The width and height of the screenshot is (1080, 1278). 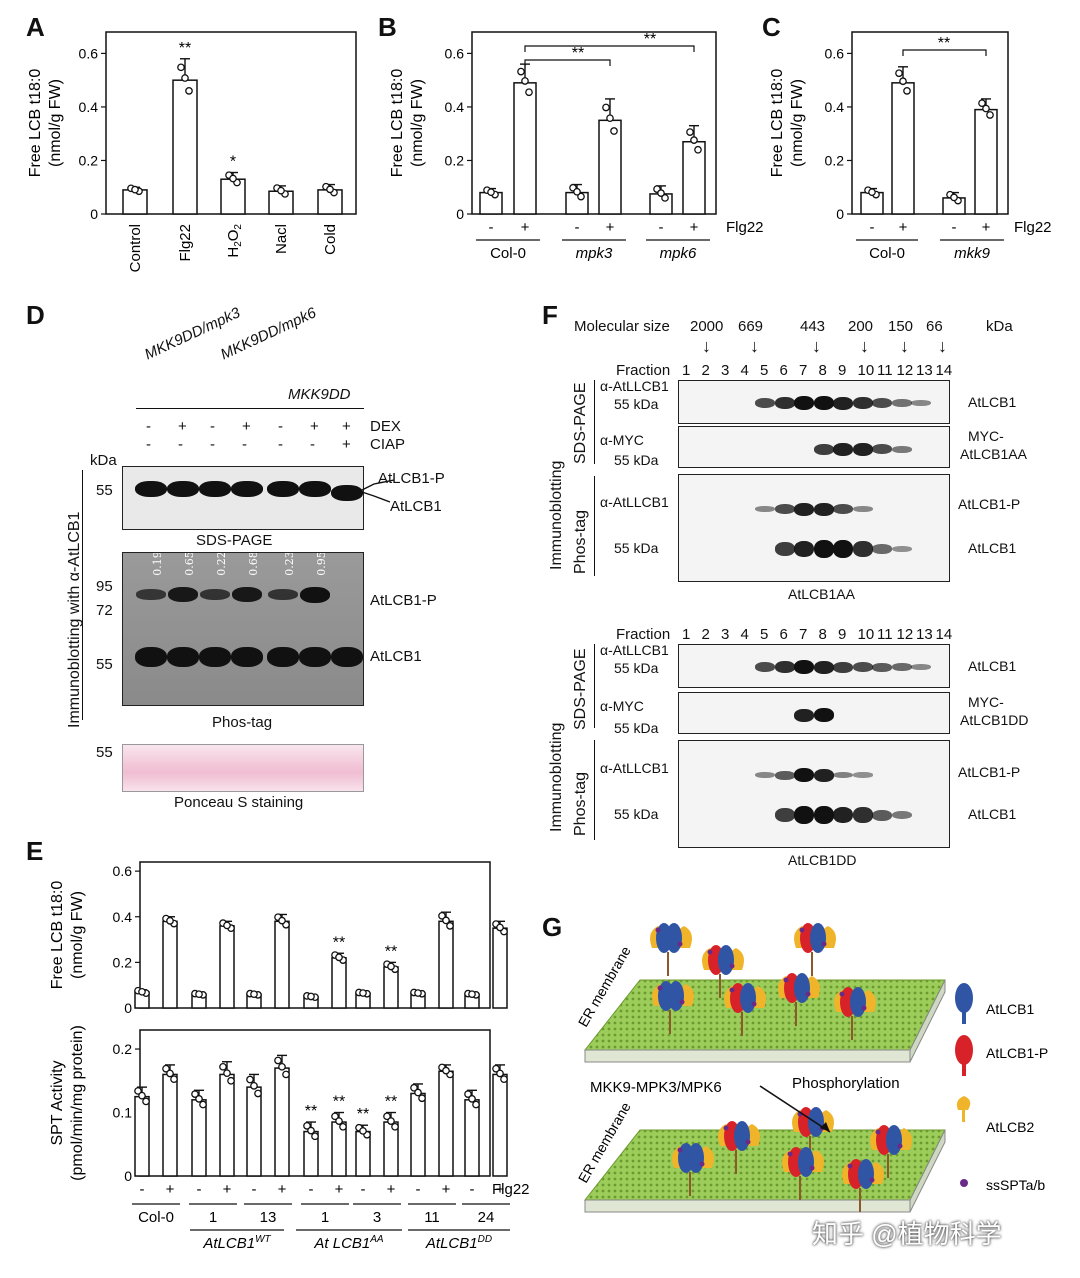 I want to click on phos-marker-95: 95, so click(x=104, y=586).